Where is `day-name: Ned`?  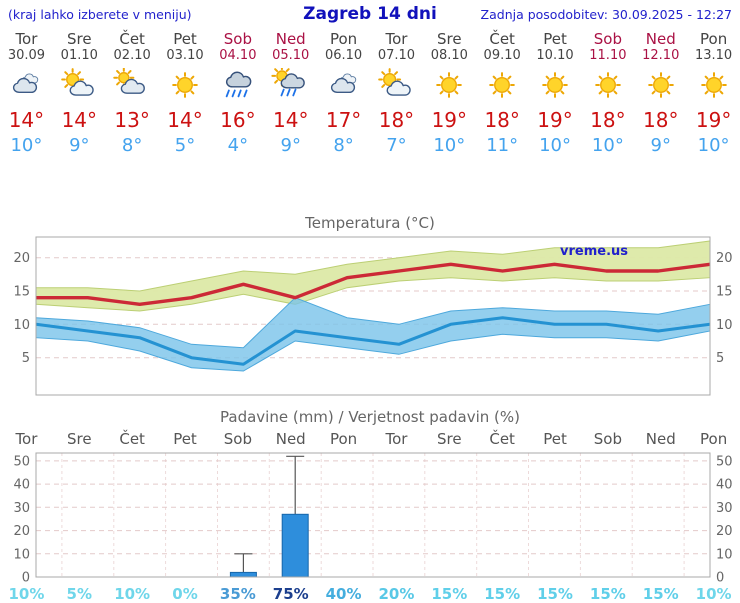 day-name: Ned is located at coordinates (290, 39).